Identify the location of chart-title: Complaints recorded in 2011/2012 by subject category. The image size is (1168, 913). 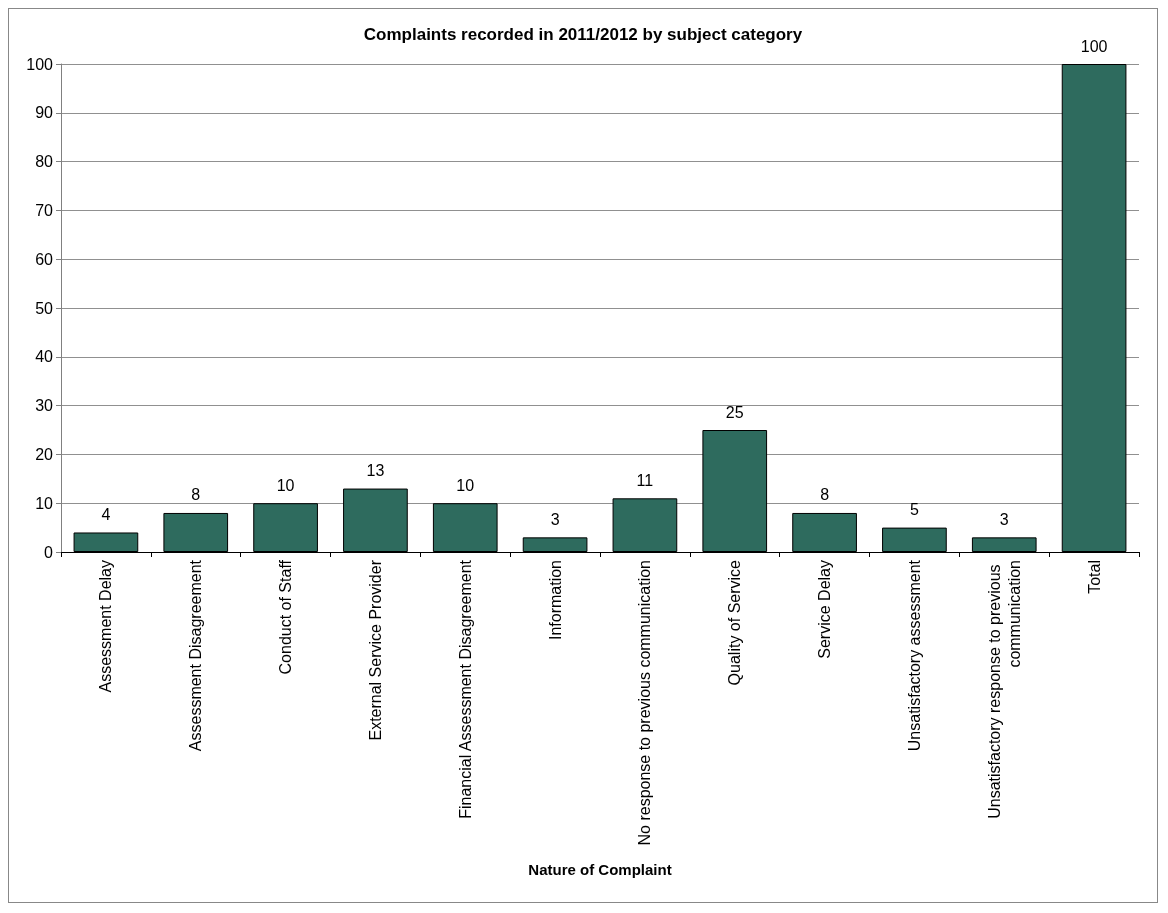
(583, 34).